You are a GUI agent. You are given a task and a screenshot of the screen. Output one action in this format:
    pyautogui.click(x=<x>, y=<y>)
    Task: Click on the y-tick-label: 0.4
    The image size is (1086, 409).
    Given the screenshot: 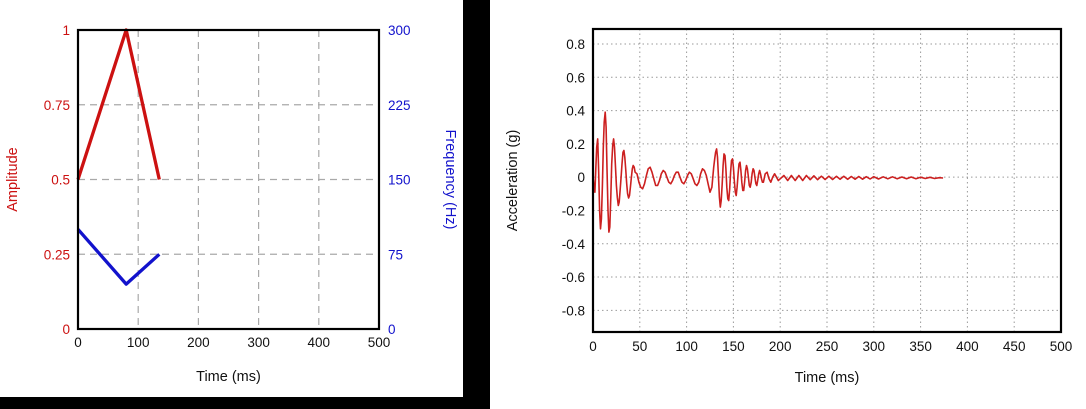 What is the action you would take?
    pyautogui.click(x=575, y=111)
    